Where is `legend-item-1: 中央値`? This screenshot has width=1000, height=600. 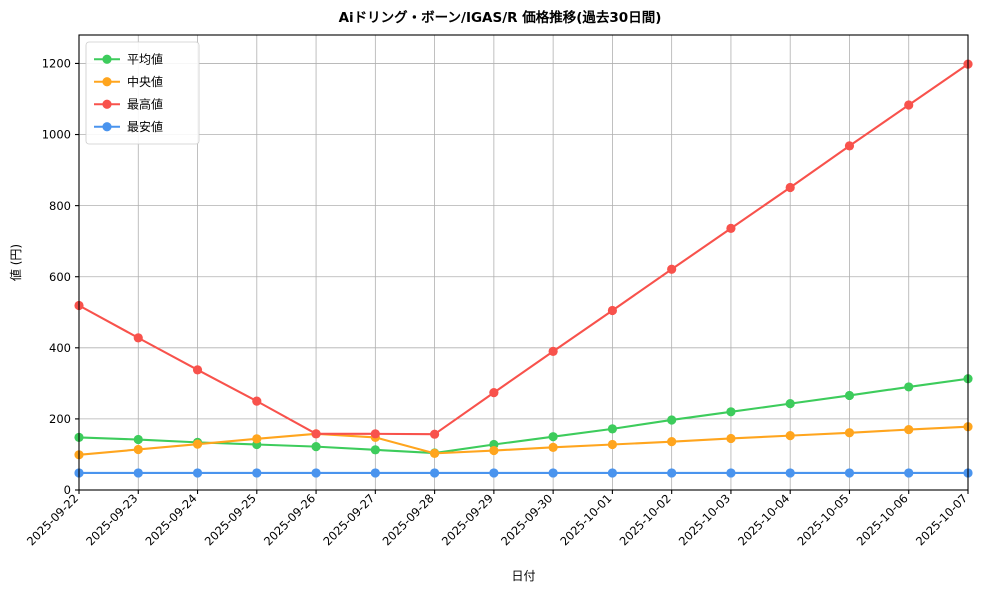 legend-item-1: 中央値 is located at coordinates (128, 81).